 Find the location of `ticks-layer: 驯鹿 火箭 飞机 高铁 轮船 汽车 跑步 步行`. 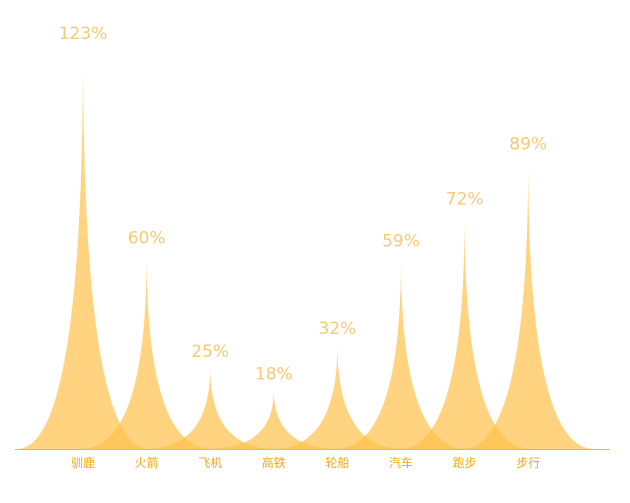

ticks-layer: 驯鹿 火箭 飞机 高铁 轮船 汽车 跑步 步行 is located at coordinates (305, 462).